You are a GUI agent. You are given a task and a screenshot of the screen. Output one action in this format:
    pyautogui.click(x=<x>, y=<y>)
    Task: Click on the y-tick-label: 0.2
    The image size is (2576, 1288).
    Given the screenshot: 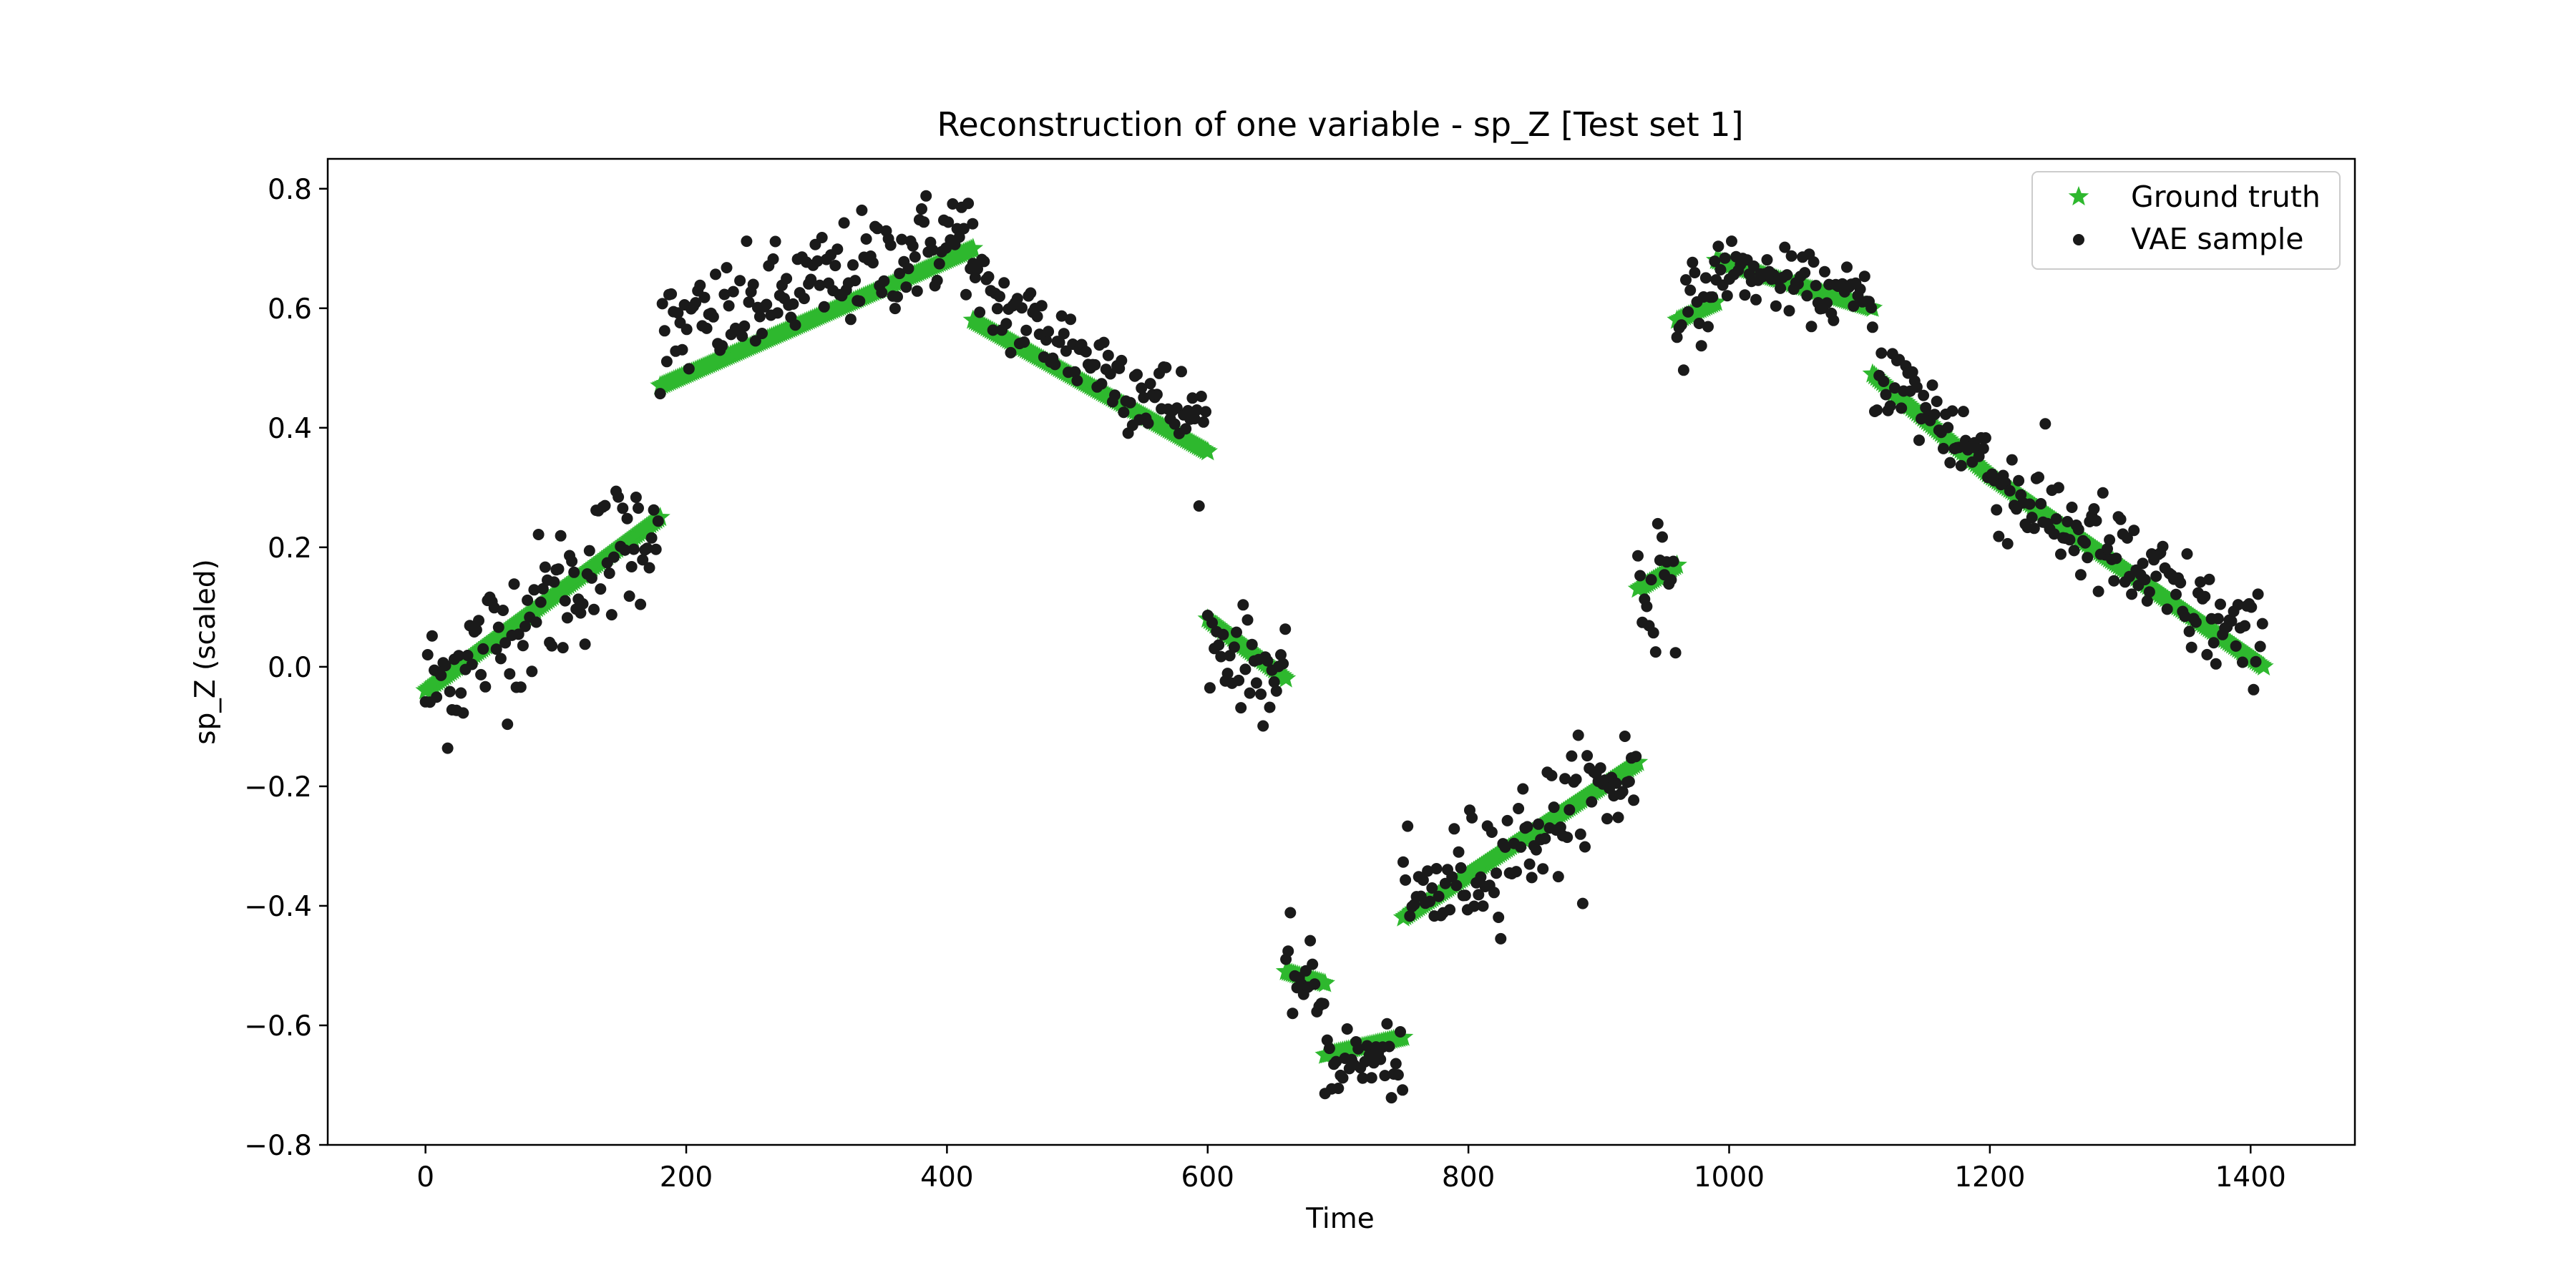 What is the action you would take?
    pyautogui.click(x=290, y=548)
    